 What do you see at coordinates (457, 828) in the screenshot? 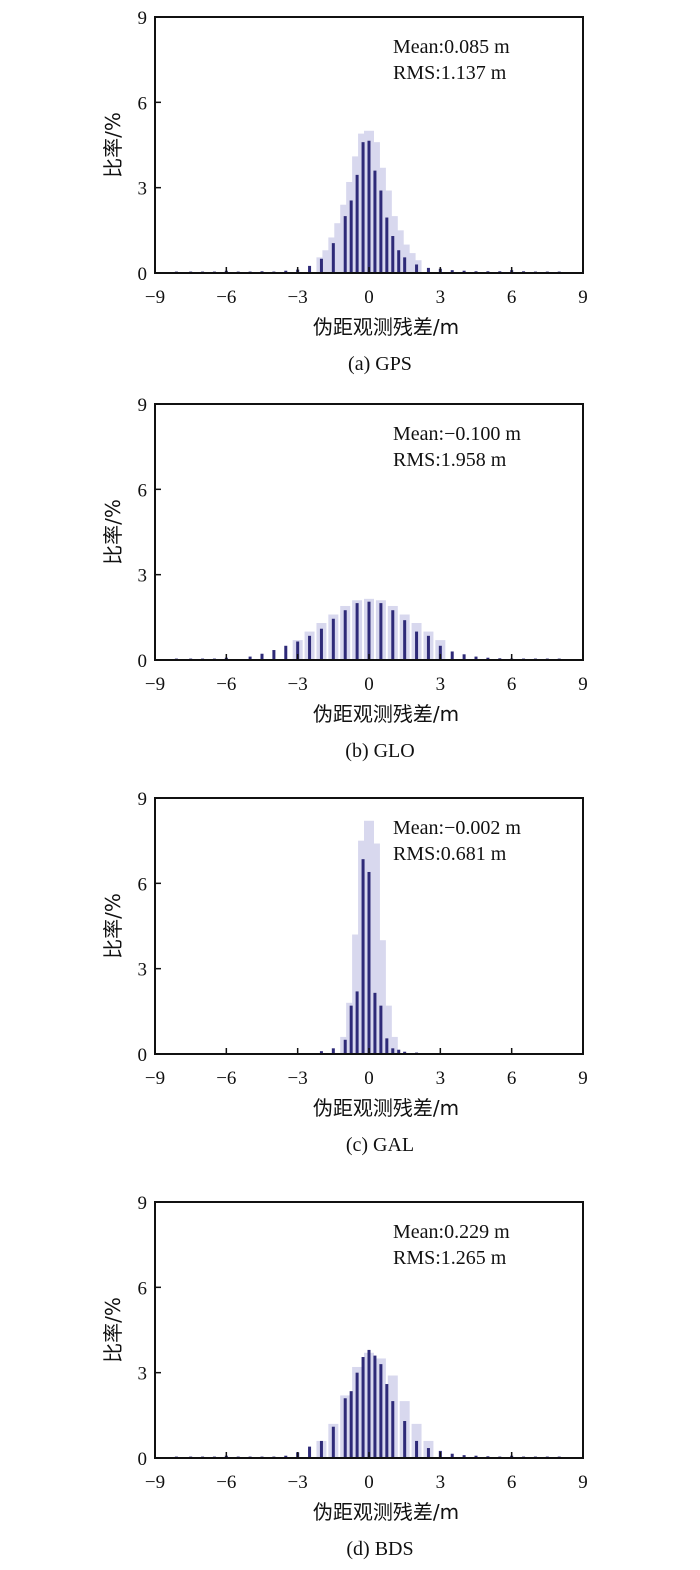
I see `mean-stat: Mean:−0.002 m` at bounding box center [457, 828].